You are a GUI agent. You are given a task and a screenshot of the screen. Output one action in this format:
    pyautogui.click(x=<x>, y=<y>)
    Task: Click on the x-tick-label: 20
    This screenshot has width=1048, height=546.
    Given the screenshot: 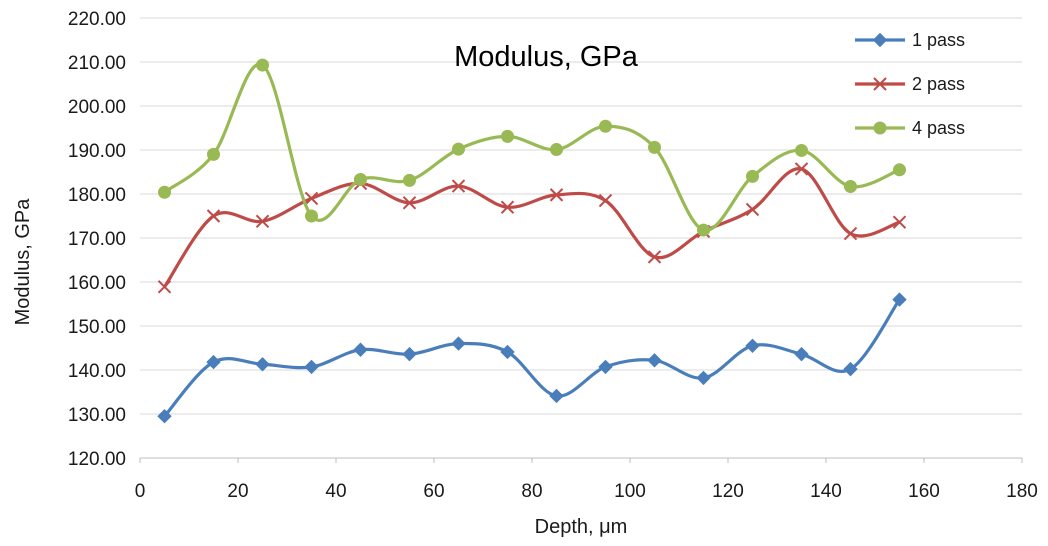 What is the action you would take?
    pyautogui.click(x=237, y=491)
    